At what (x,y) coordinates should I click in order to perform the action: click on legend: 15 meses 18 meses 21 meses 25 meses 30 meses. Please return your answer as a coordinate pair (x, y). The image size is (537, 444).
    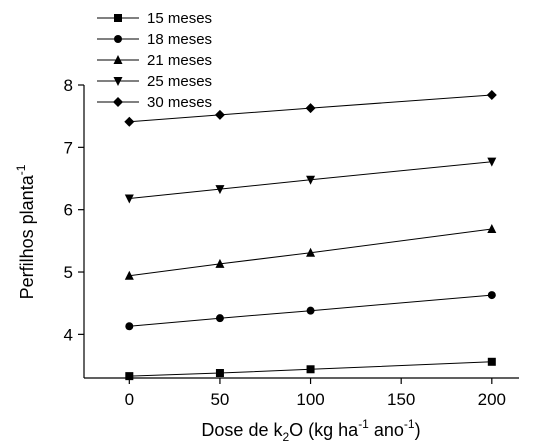
    Looking at the image, I should click on (154, 60).